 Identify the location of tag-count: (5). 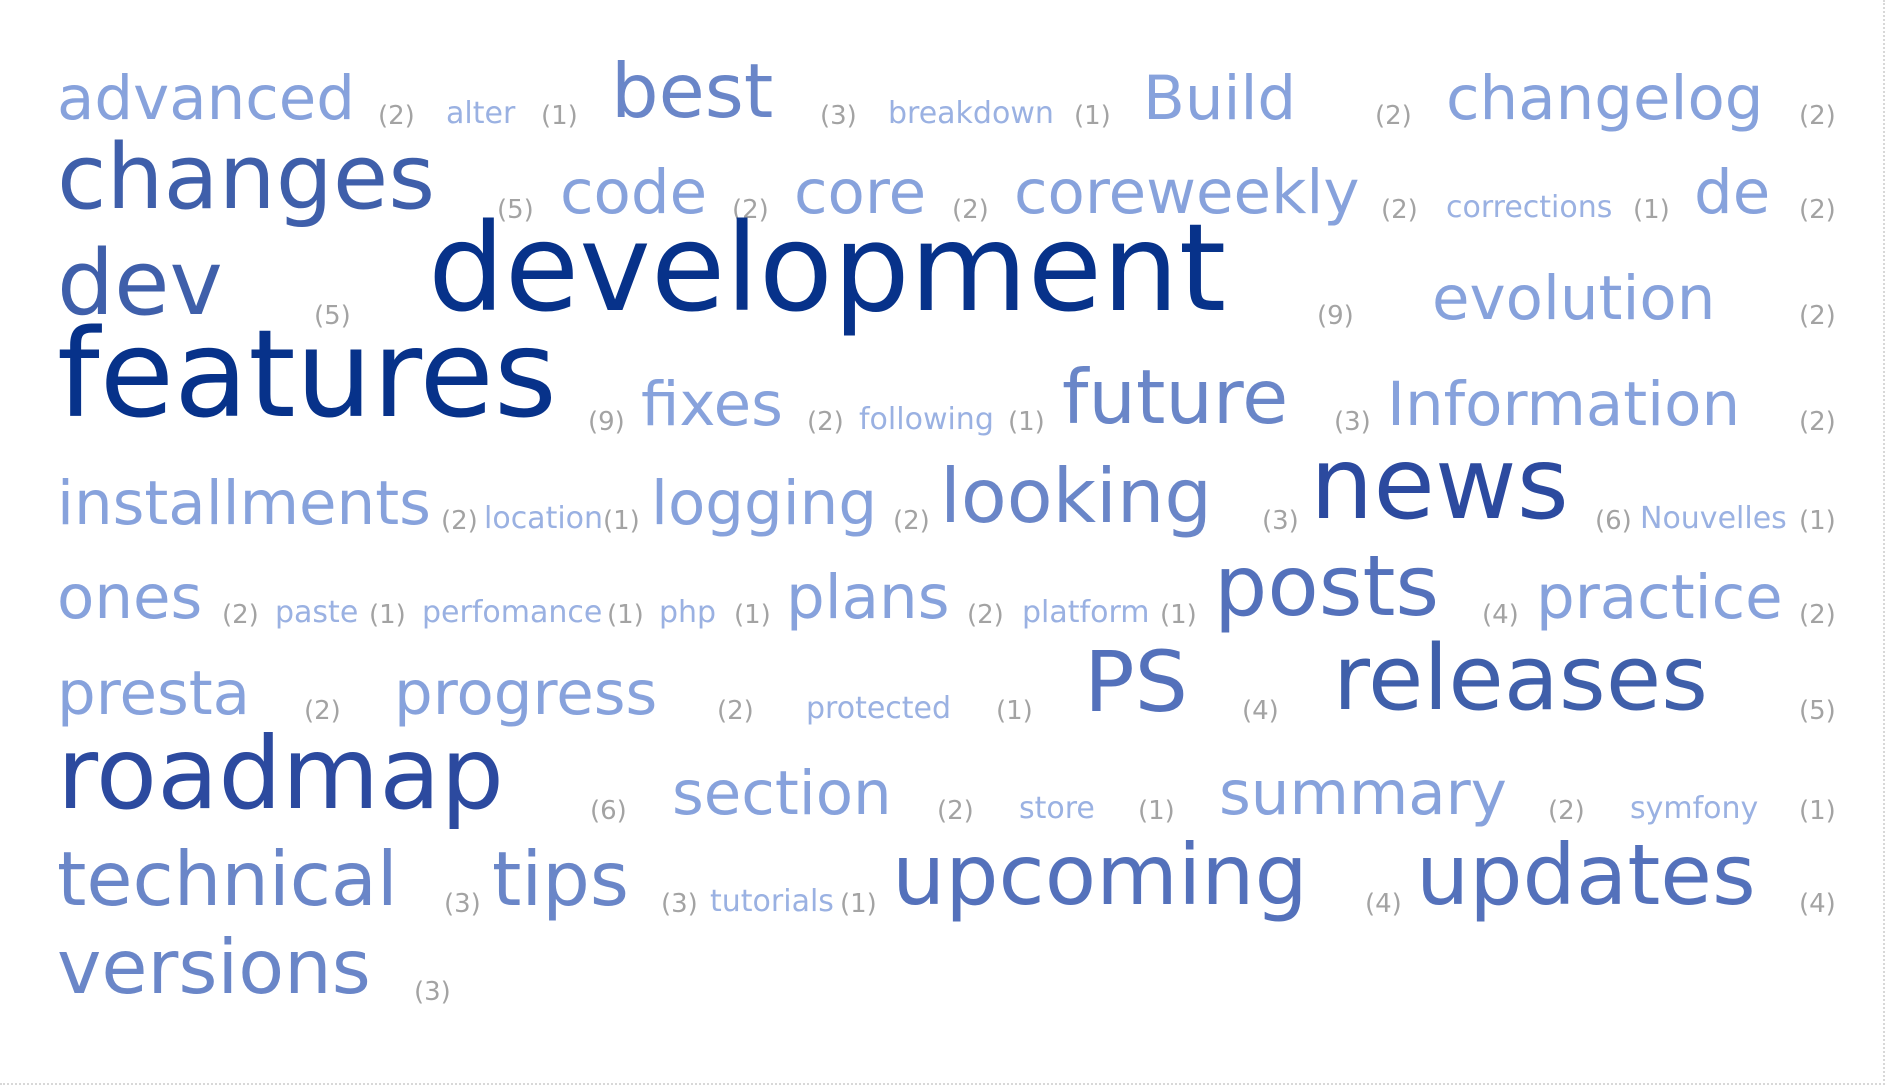
(515, 210).